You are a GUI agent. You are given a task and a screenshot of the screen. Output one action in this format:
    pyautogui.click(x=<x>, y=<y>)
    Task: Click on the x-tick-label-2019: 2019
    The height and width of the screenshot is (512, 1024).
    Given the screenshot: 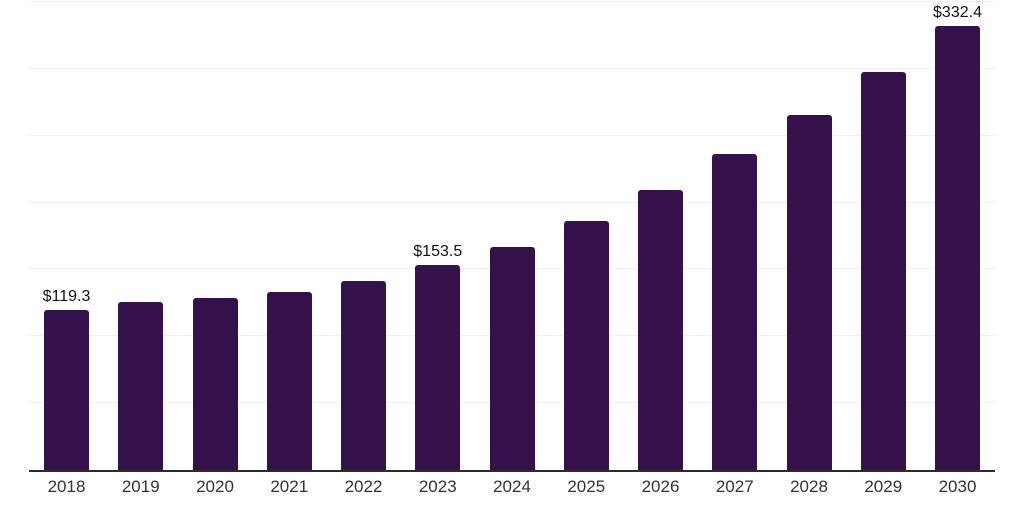 What is the action you would take?
    pyautogui.click(x=140, y=486)
    